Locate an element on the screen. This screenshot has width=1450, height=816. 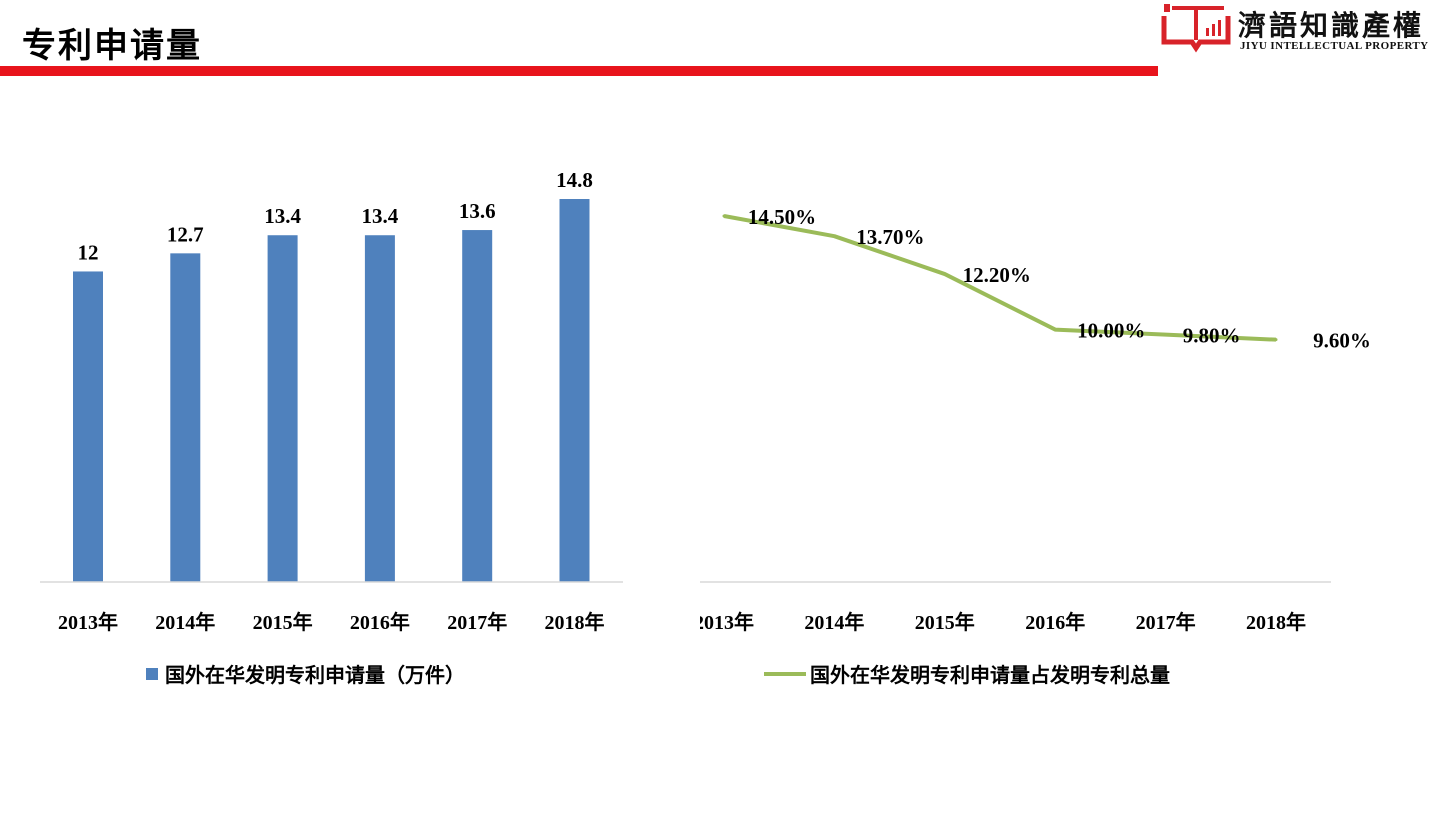
line-x-tick-label: 2017年 is located at coordinates (1166, 622).